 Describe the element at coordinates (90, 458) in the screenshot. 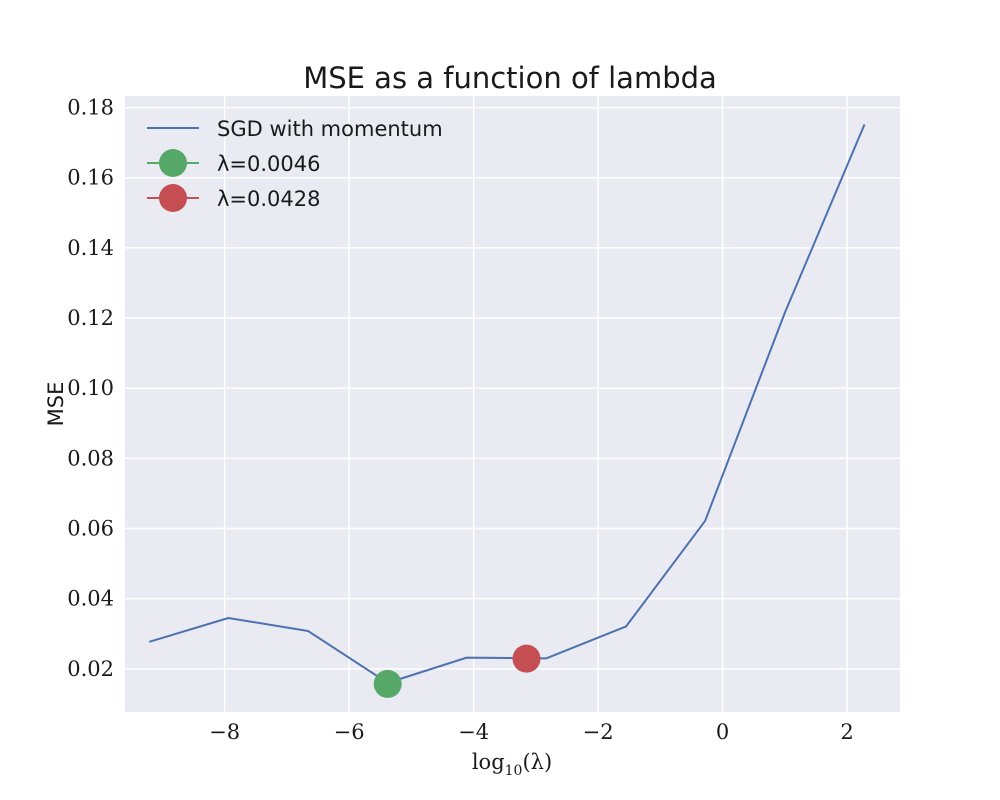

I see `y-tick-label: 0.08` at that location.